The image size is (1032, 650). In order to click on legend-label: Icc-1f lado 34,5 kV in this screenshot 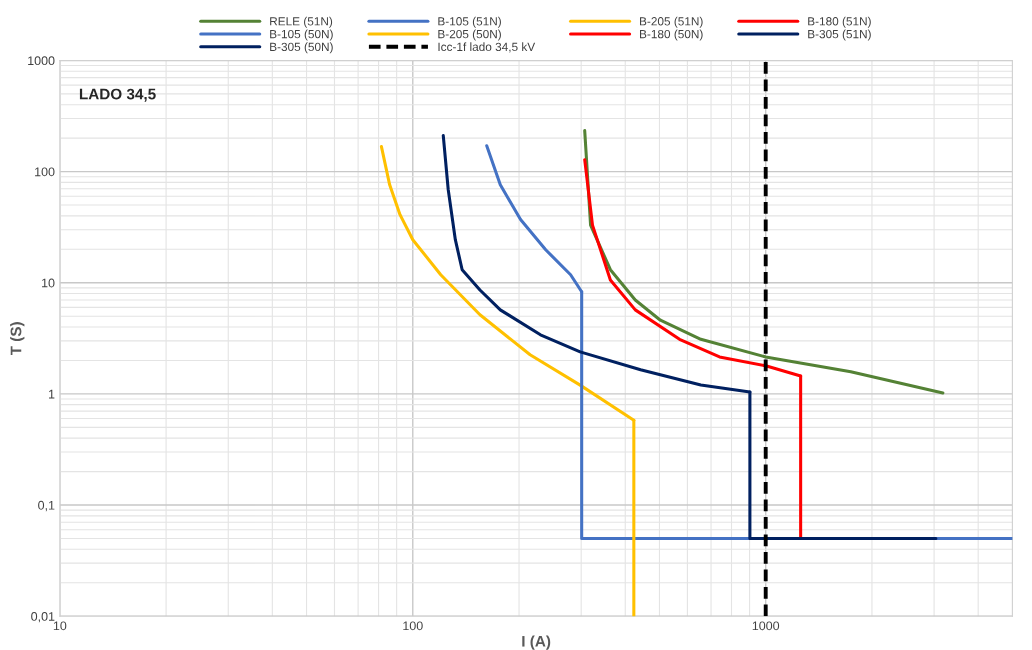, I will do `click(487, 47)`.